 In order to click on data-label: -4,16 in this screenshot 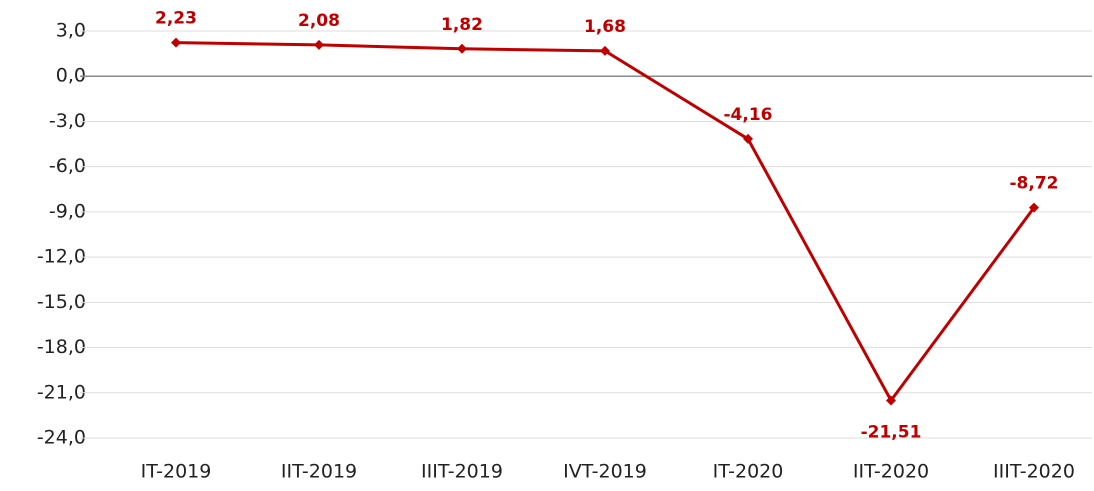, I will do `click(748, 115)`.